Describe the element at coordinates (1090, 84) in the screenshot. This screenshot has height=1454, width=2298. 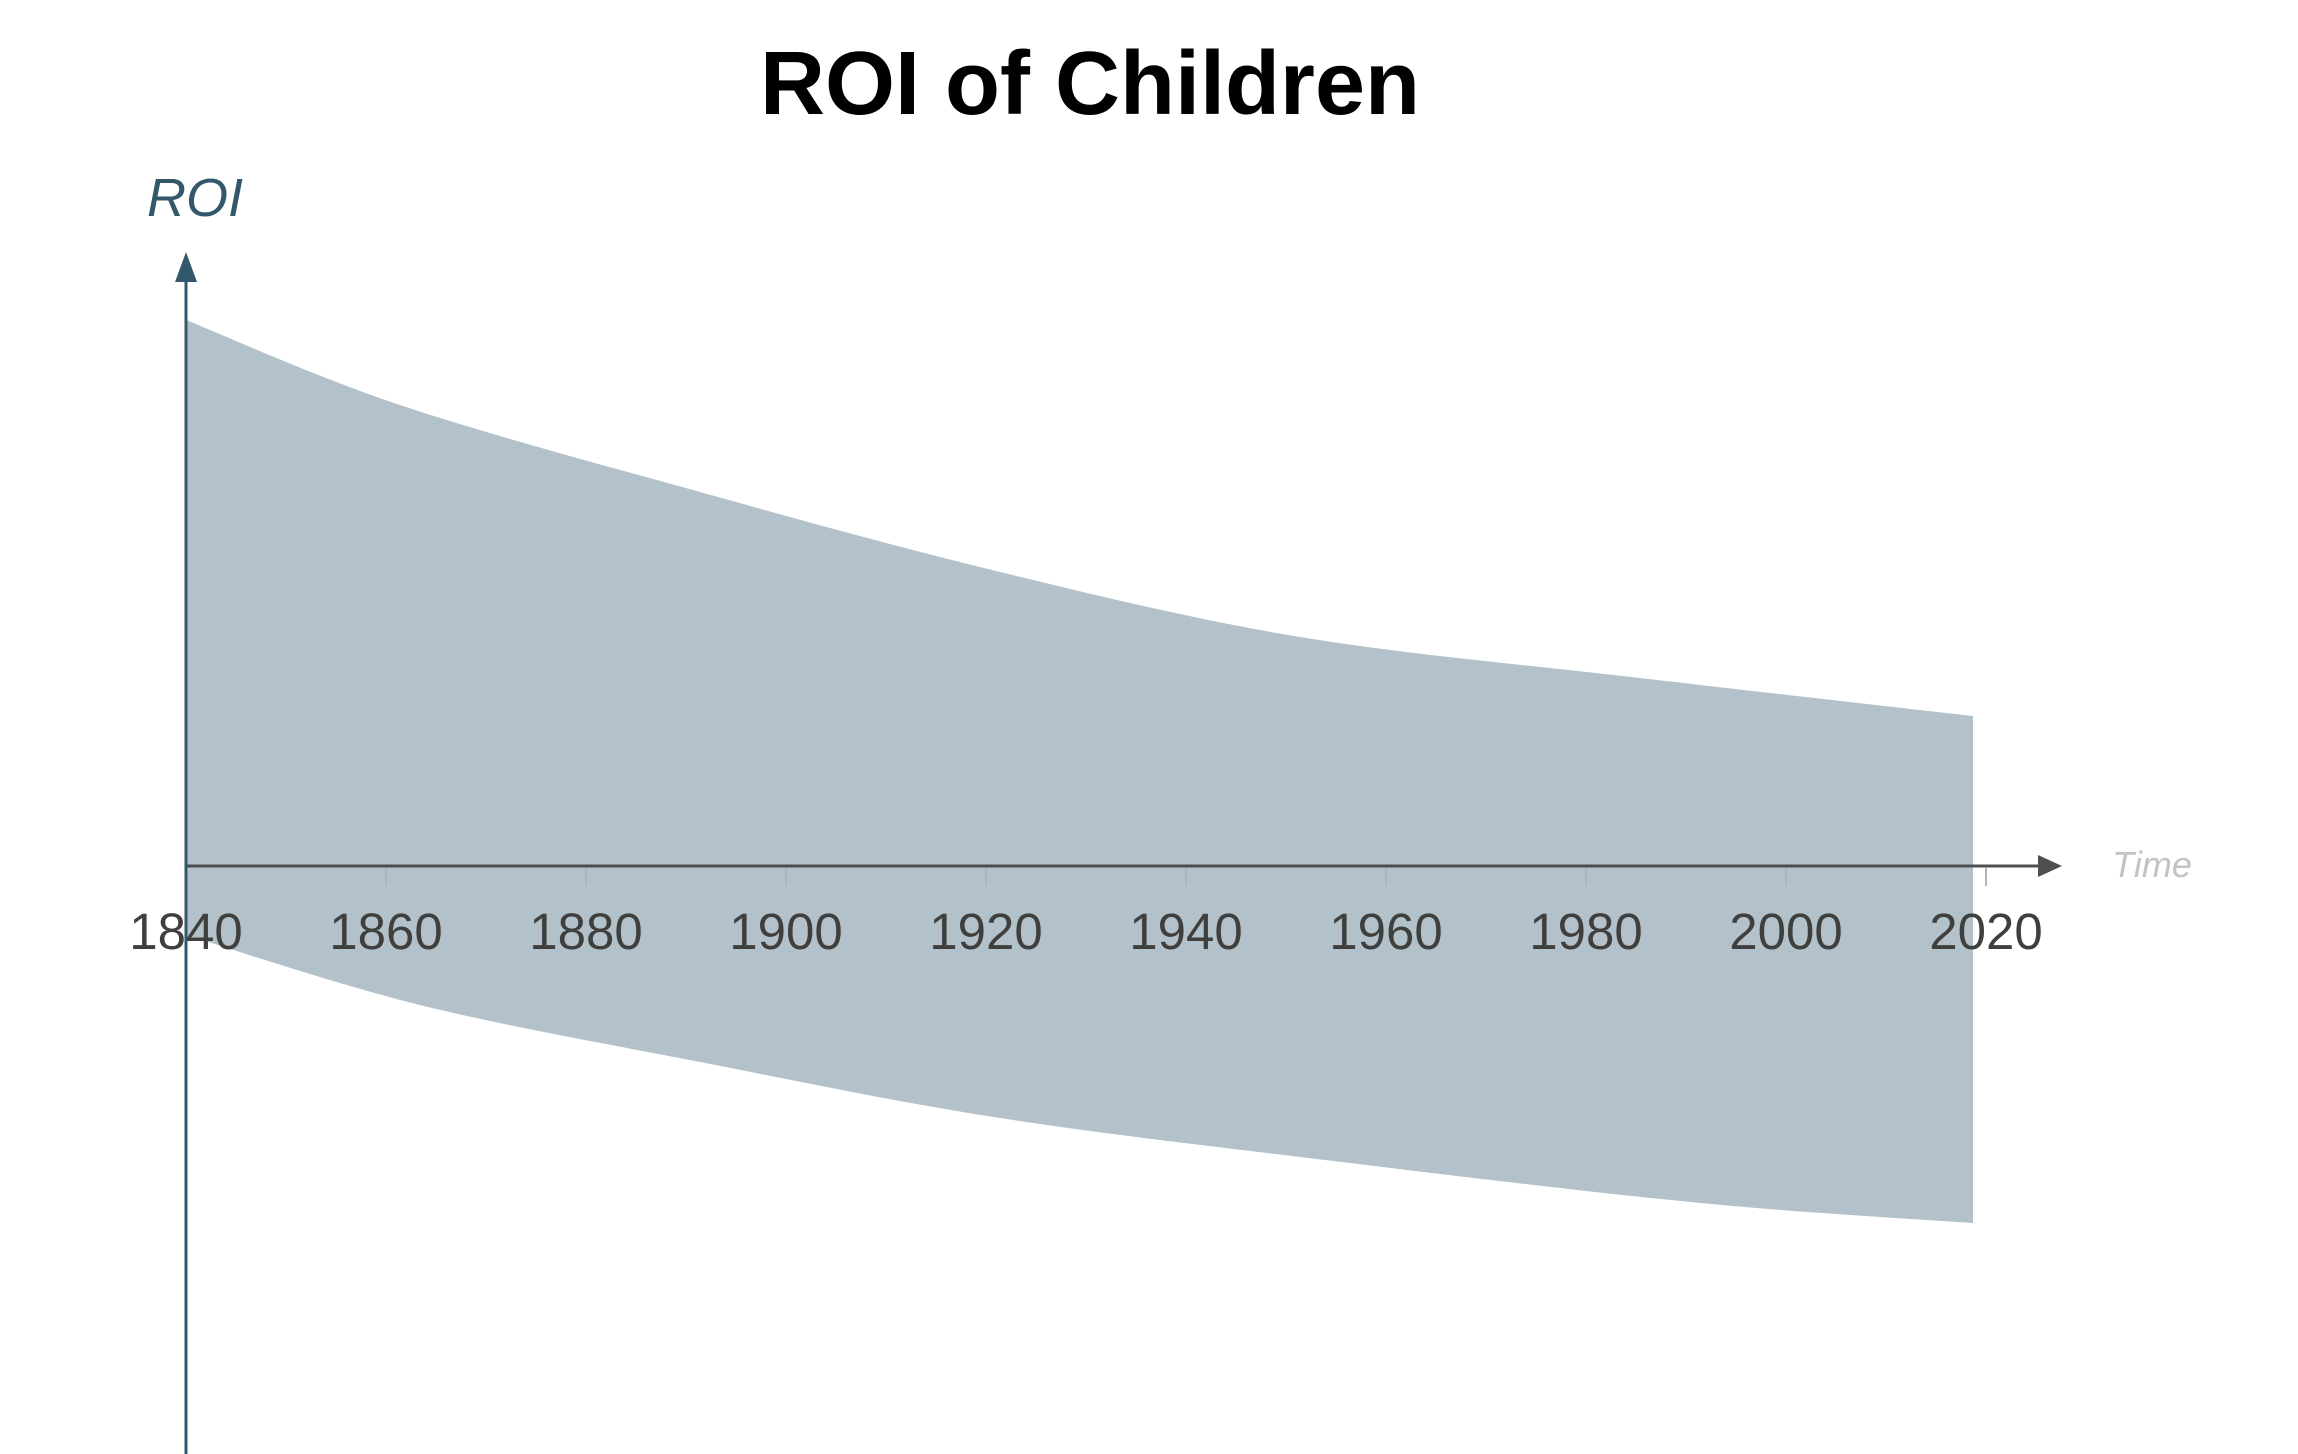
I see `chart-title: ROI of Children` at that location.